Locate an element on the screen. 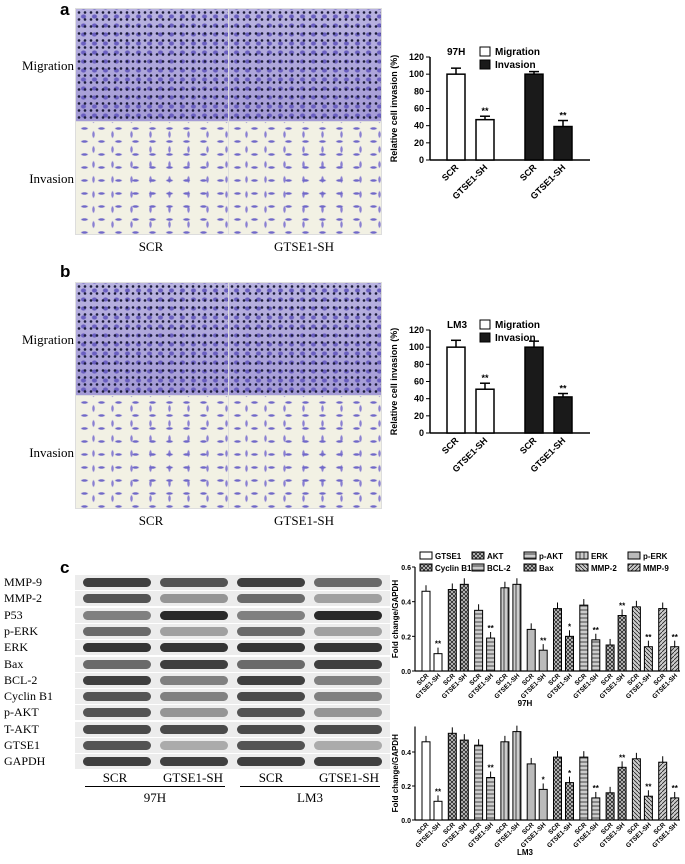  legend-label: Invasion is located at coordinates (515, 338).